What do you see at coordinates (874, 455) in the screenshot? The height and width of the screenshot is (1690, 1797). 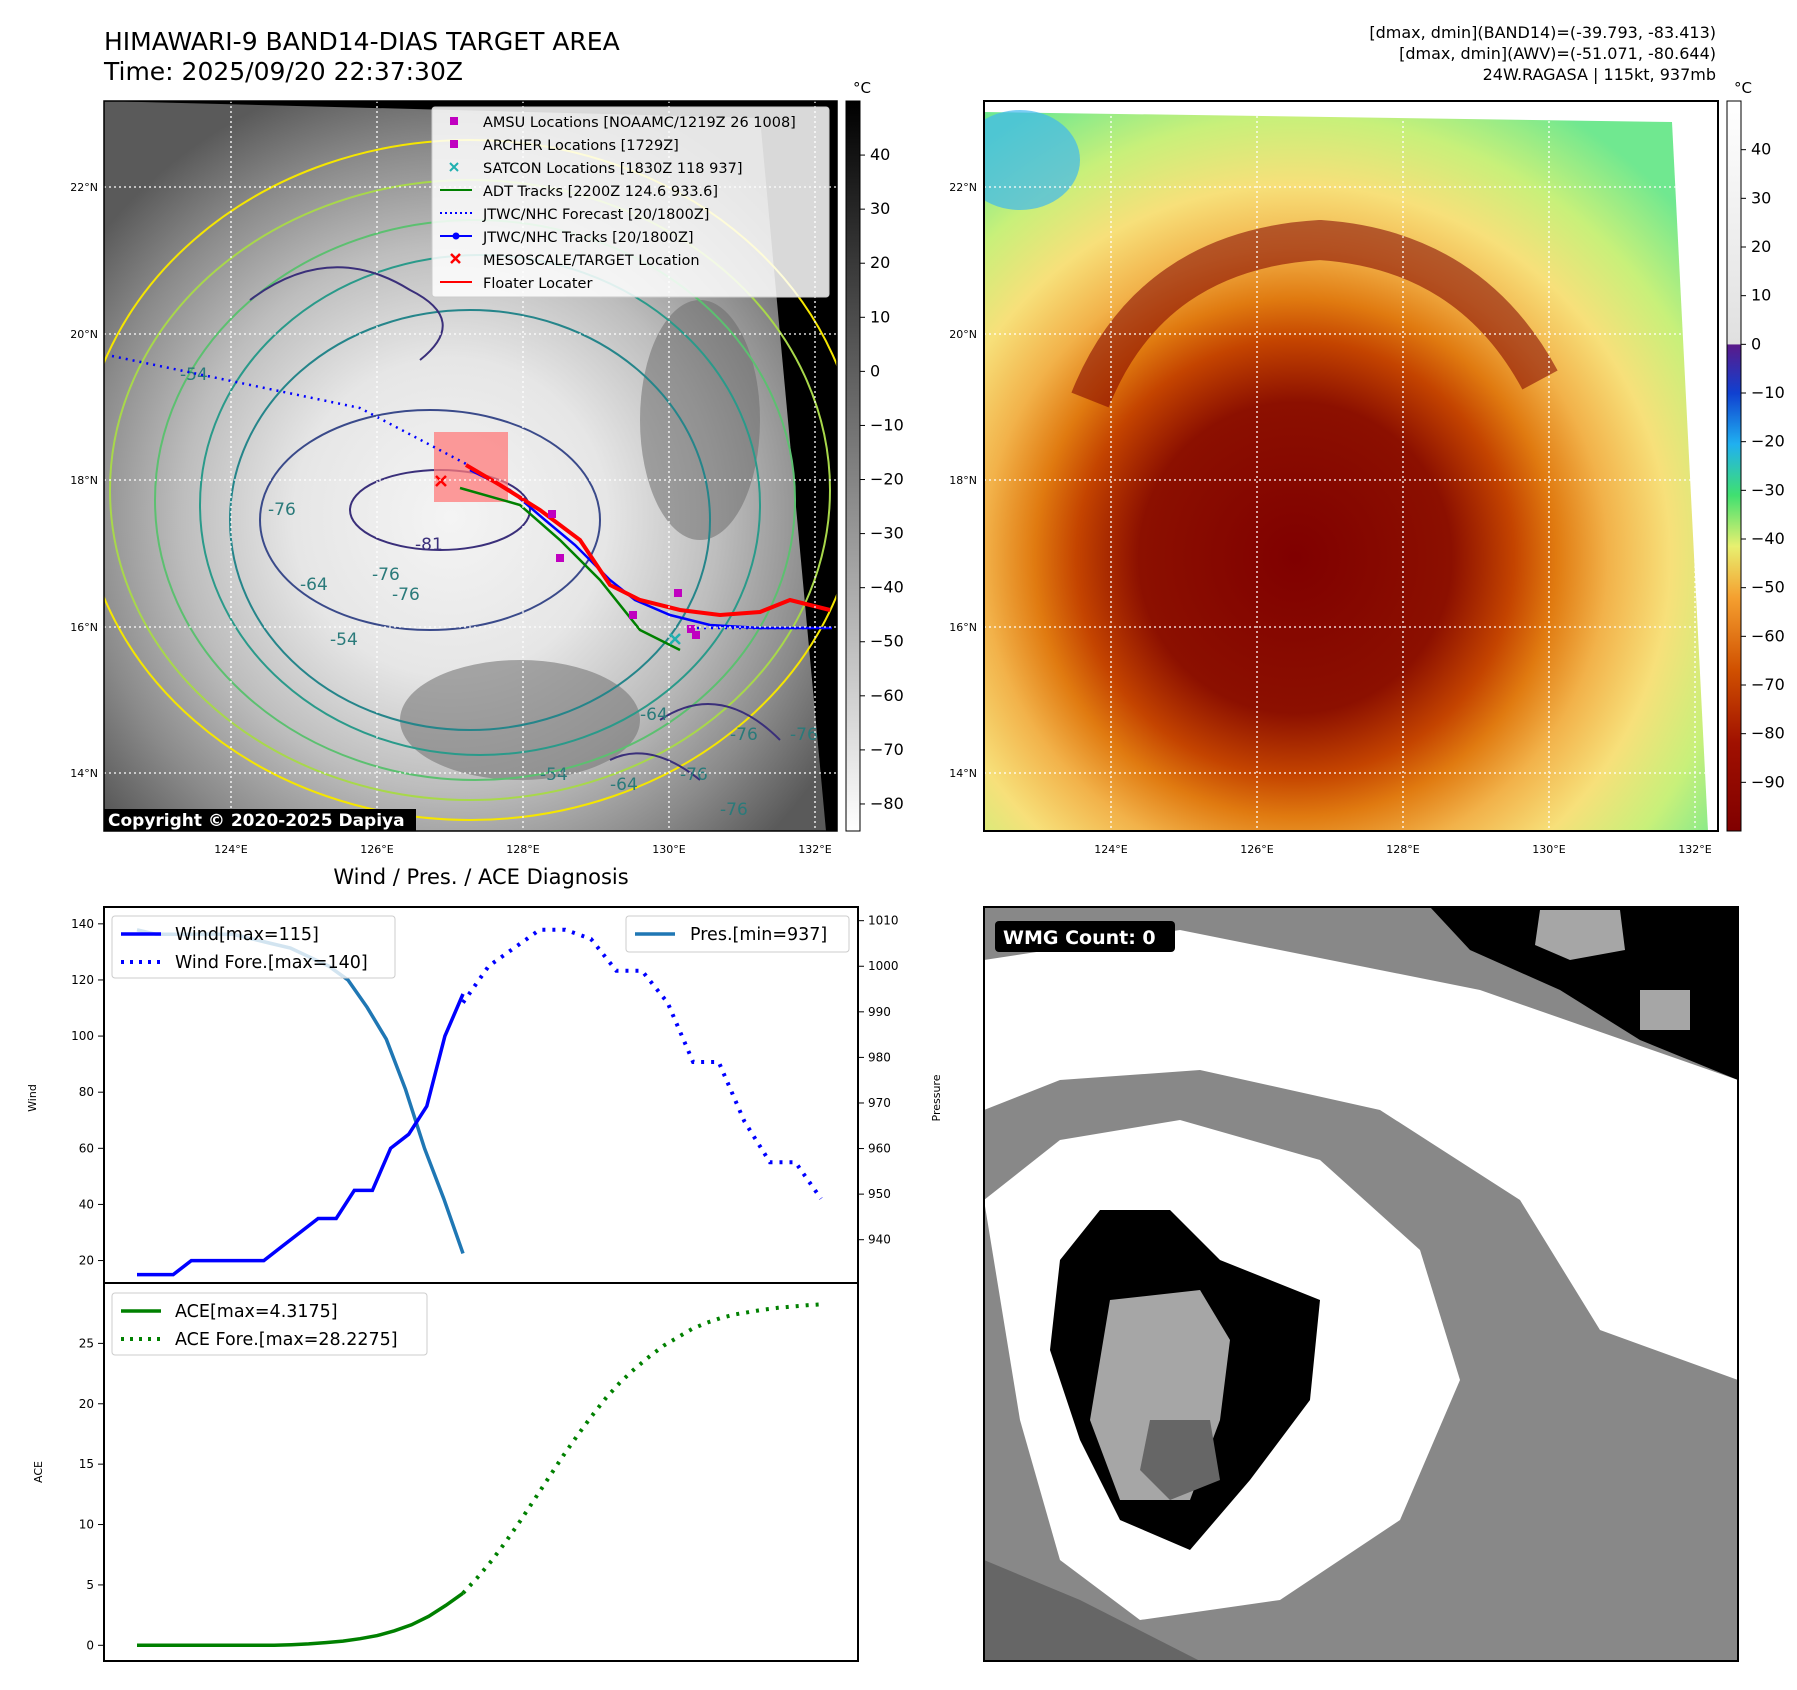 I see `ir-colorbar: °C 40 30 20 10 0 −10 −20 −30 −40 −50 −60 −70 −80` at bounding box center [874, 455].